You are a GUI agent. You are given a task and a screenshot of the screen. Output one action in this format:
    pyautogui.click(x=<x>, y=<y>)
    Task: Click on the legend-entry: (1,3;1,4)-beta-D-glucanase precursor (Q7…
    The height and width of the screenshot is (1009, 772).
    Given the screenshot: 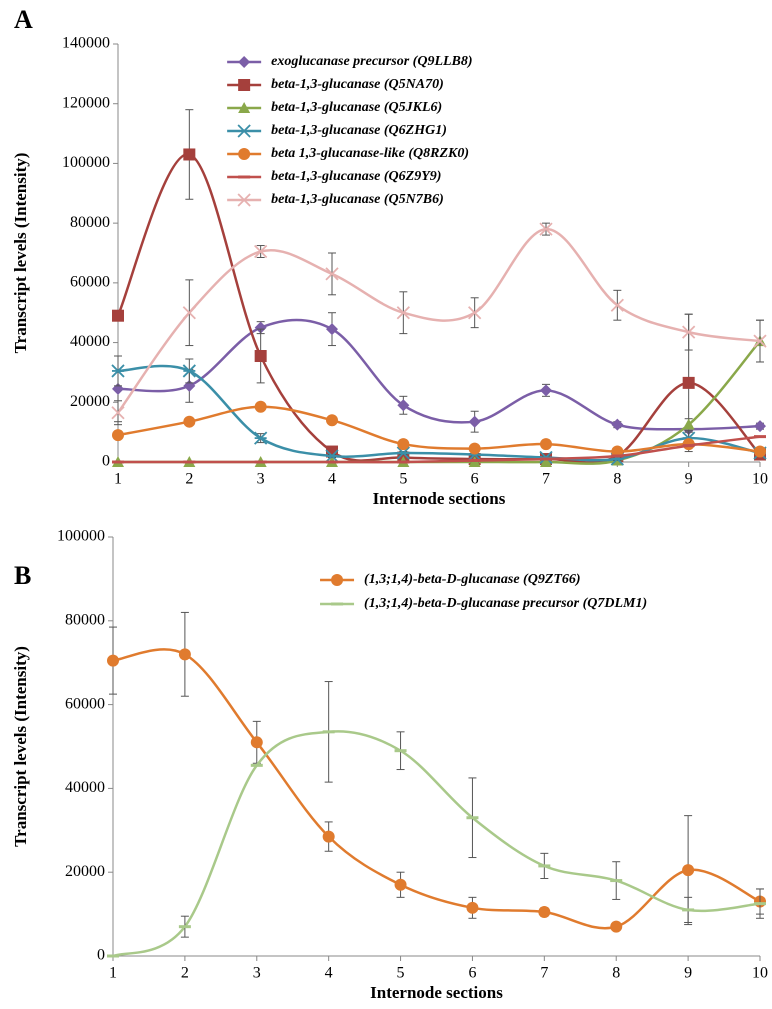 What is the action you would take?
    pyautogui.click(x=483, y=603)
    